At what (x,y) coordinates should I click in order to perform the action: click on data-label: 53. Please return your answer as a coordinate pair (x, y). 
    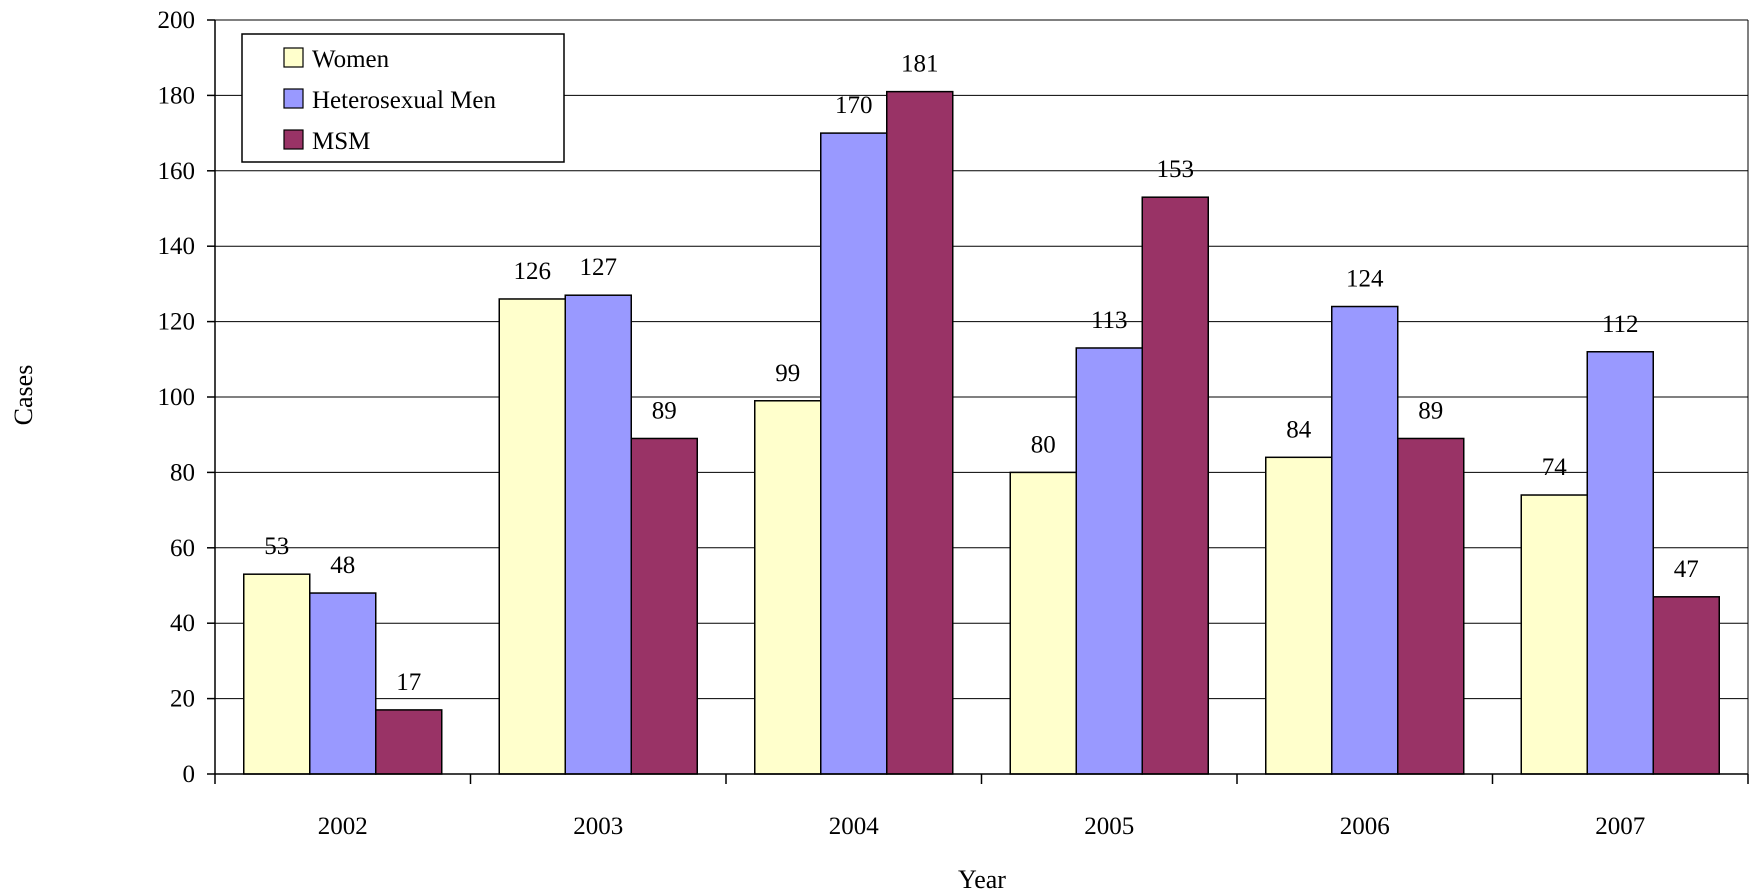
    Looking at the image, I should click on (276, 546).